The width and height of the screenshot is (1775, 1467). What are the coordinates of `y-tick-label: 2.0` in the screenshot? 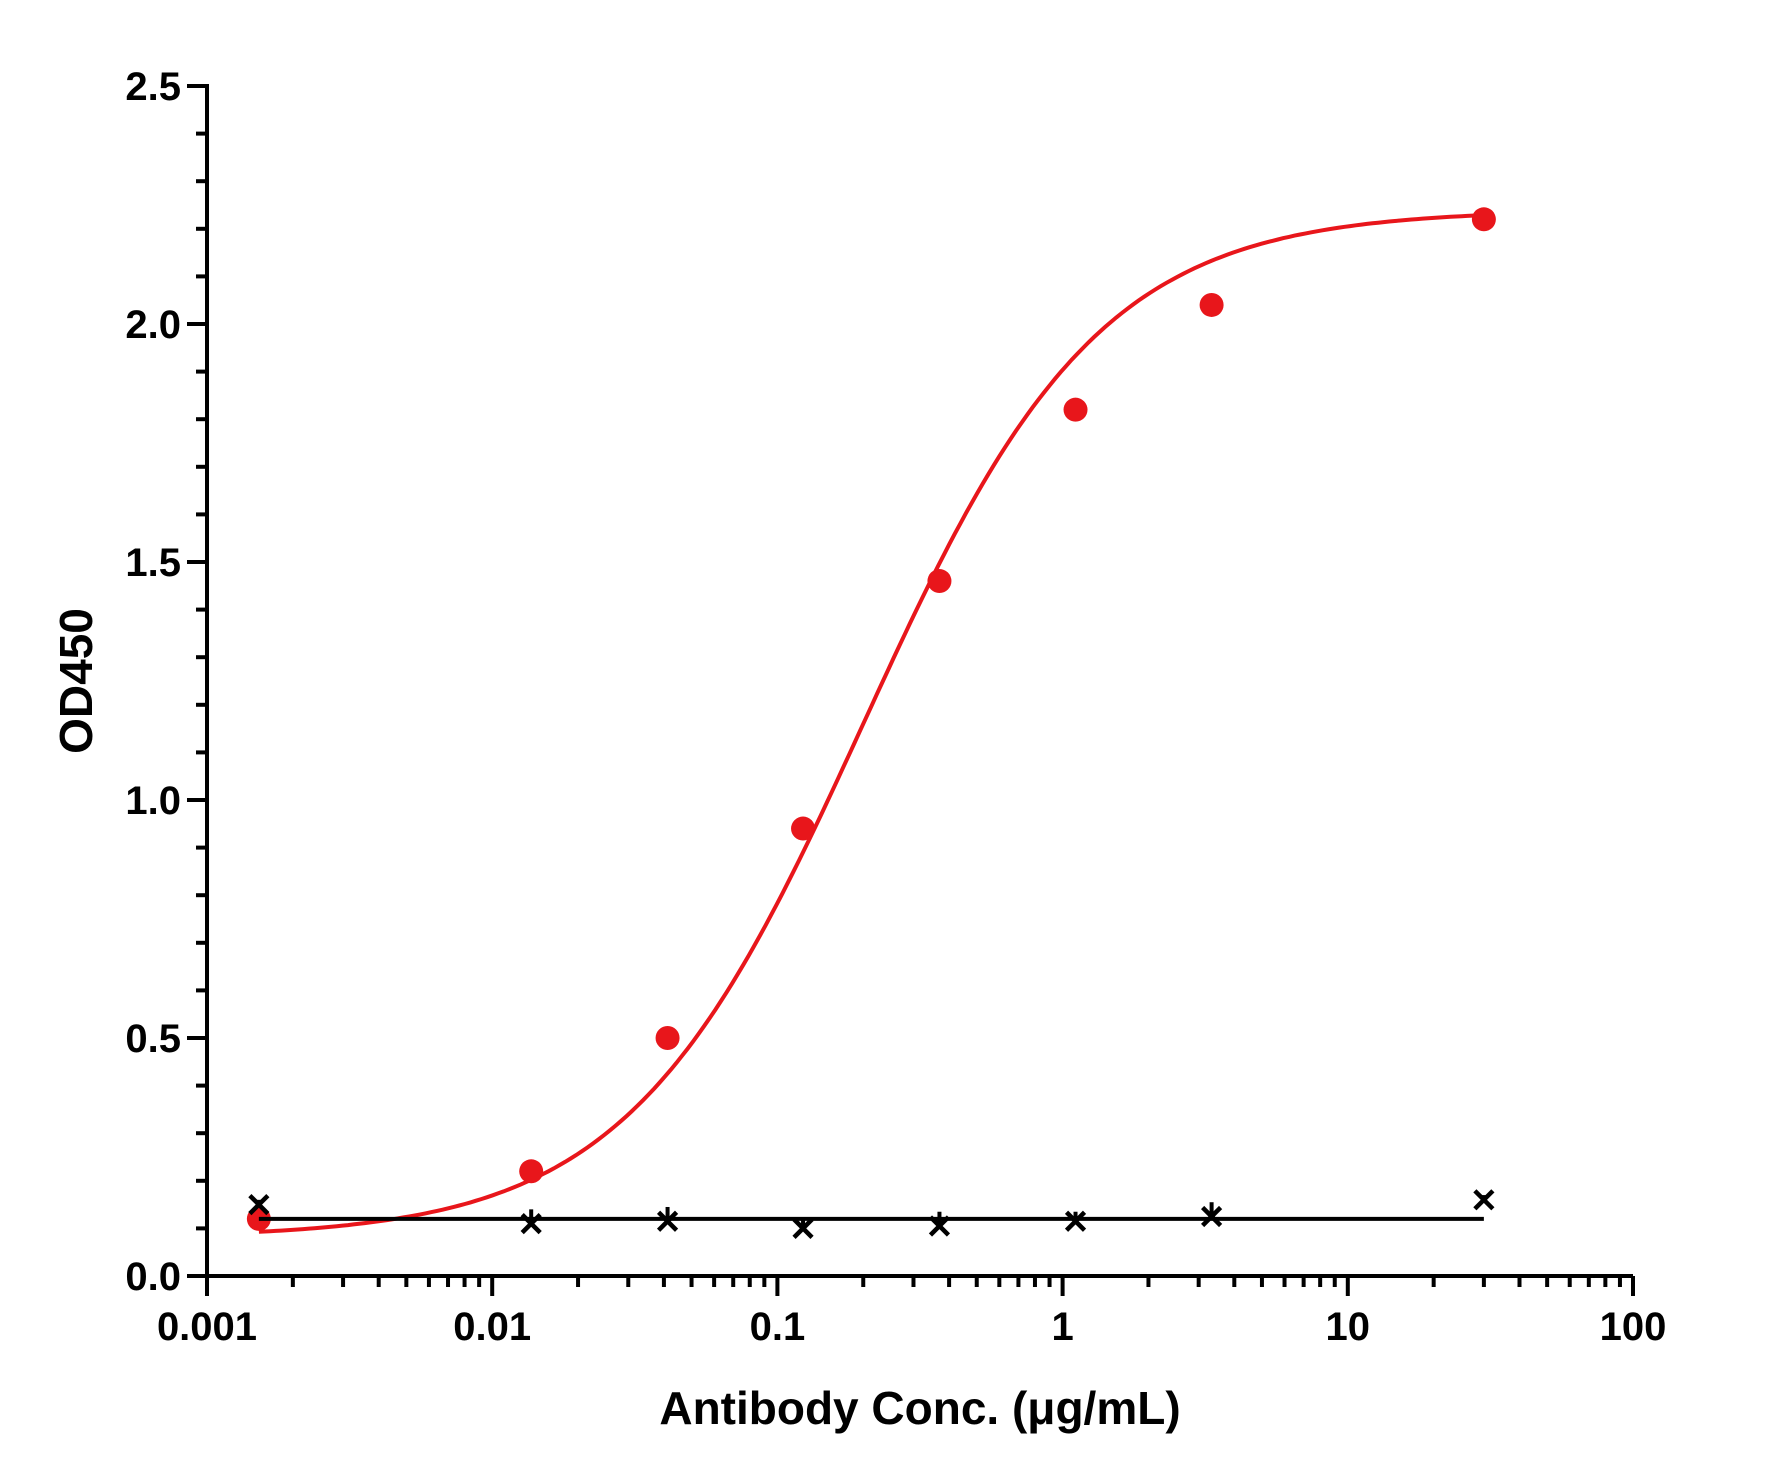 It's located at (153, 325).